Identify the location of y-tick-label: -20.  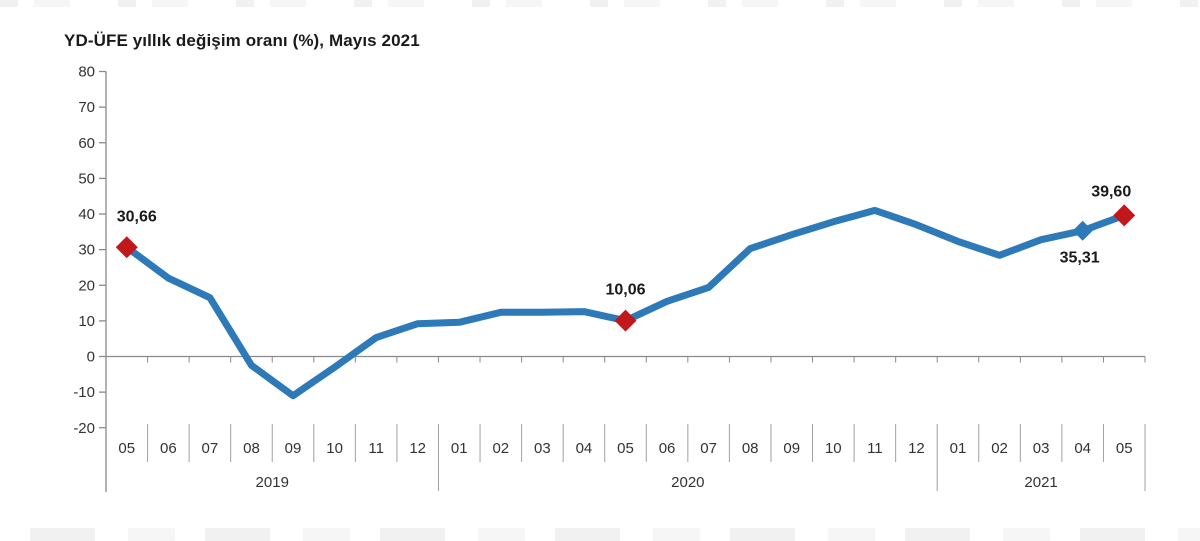
(84, 428).